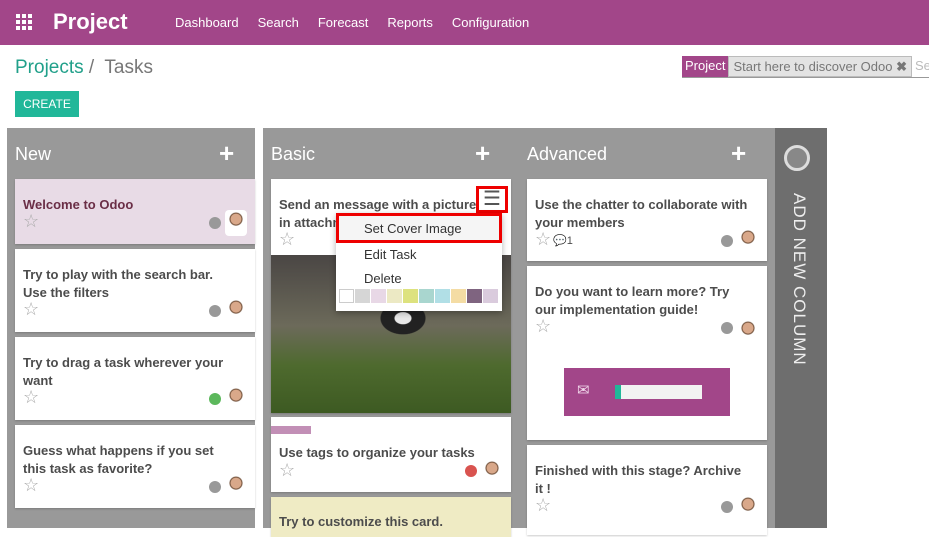  Describe the element at coordinates (820, 66) in the screenshot. I see `facet-value: Start here to discover Odoo ✖` at that location.